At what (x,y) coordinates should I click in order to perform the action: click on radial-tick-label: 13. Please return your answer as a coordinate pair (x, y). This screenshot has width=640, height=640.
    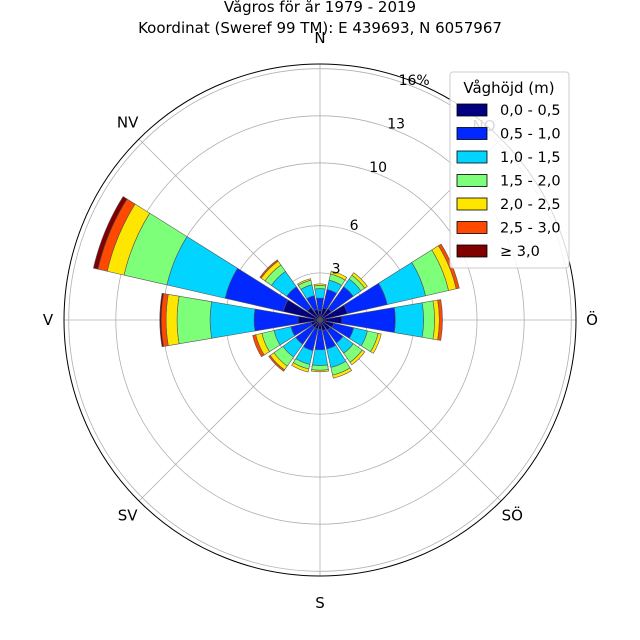
    Looking at the image, I should click on (396, 124).